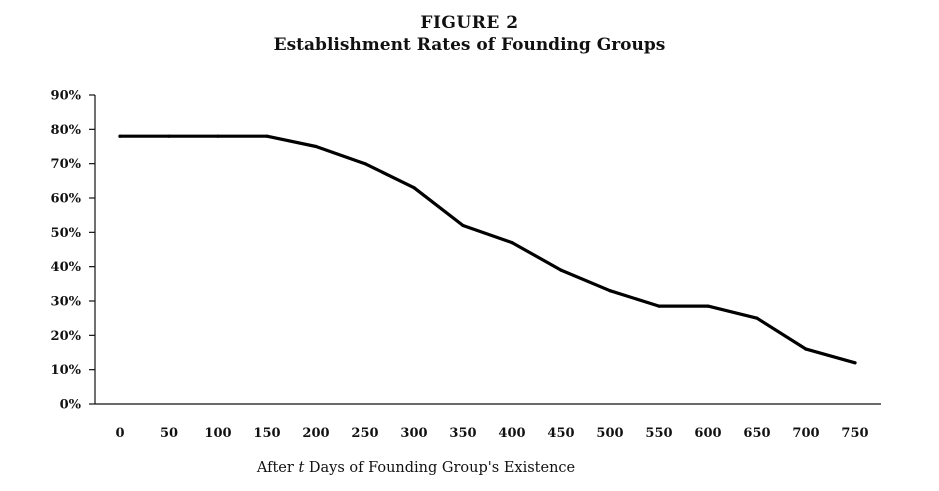  I want to click on y-tick-label: 0%, so click(71, 405).